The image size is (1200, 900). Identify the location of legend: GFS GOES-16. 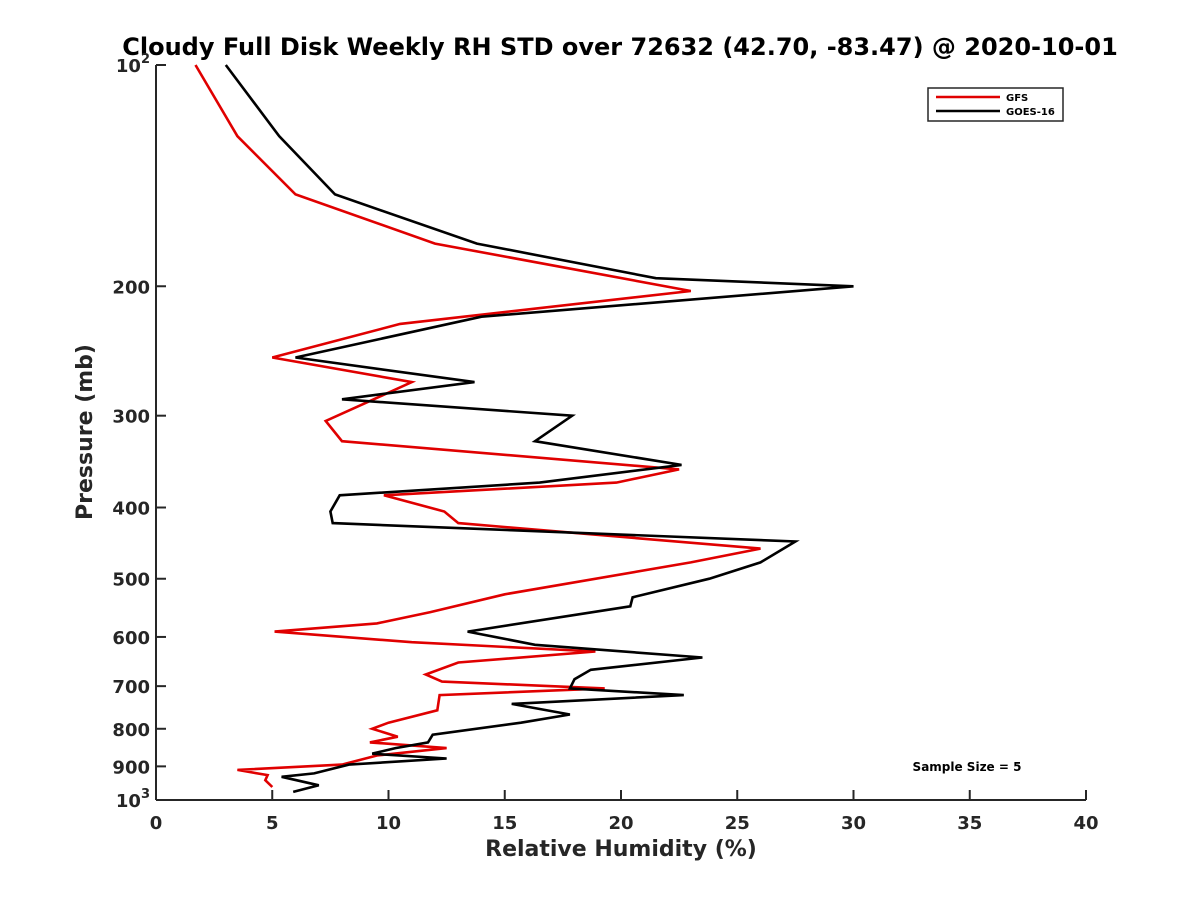
(995, 104).